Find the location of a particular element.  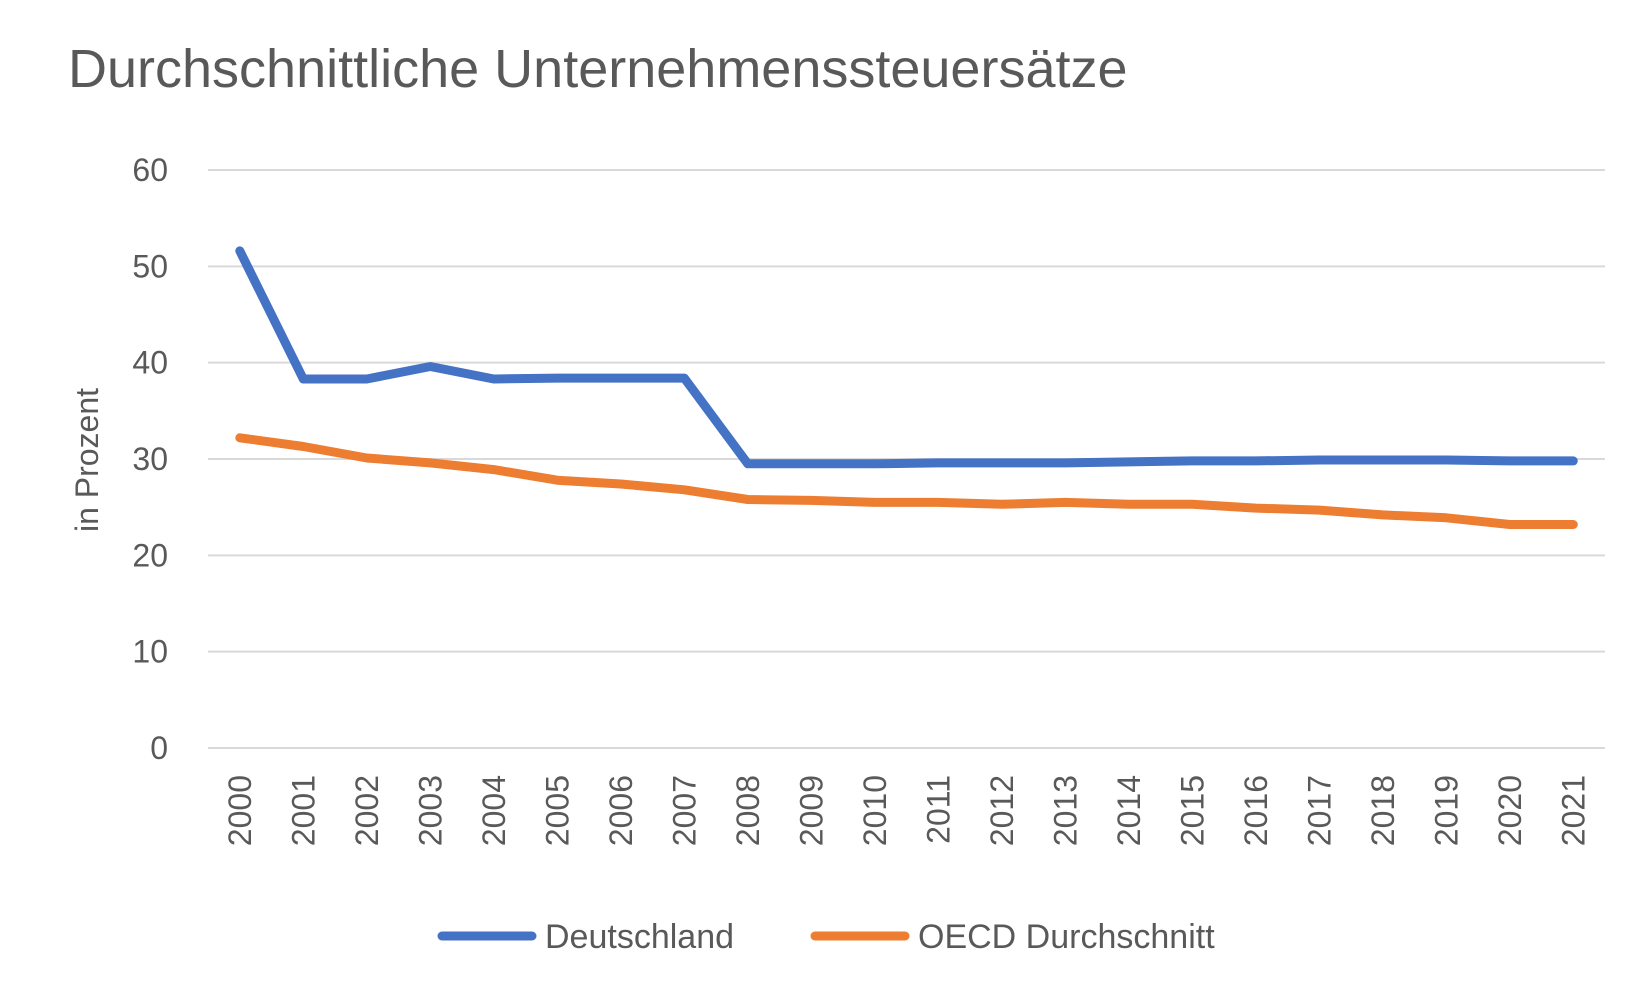

x-tick-label: 2014 is located at coordinates (1129, 810).